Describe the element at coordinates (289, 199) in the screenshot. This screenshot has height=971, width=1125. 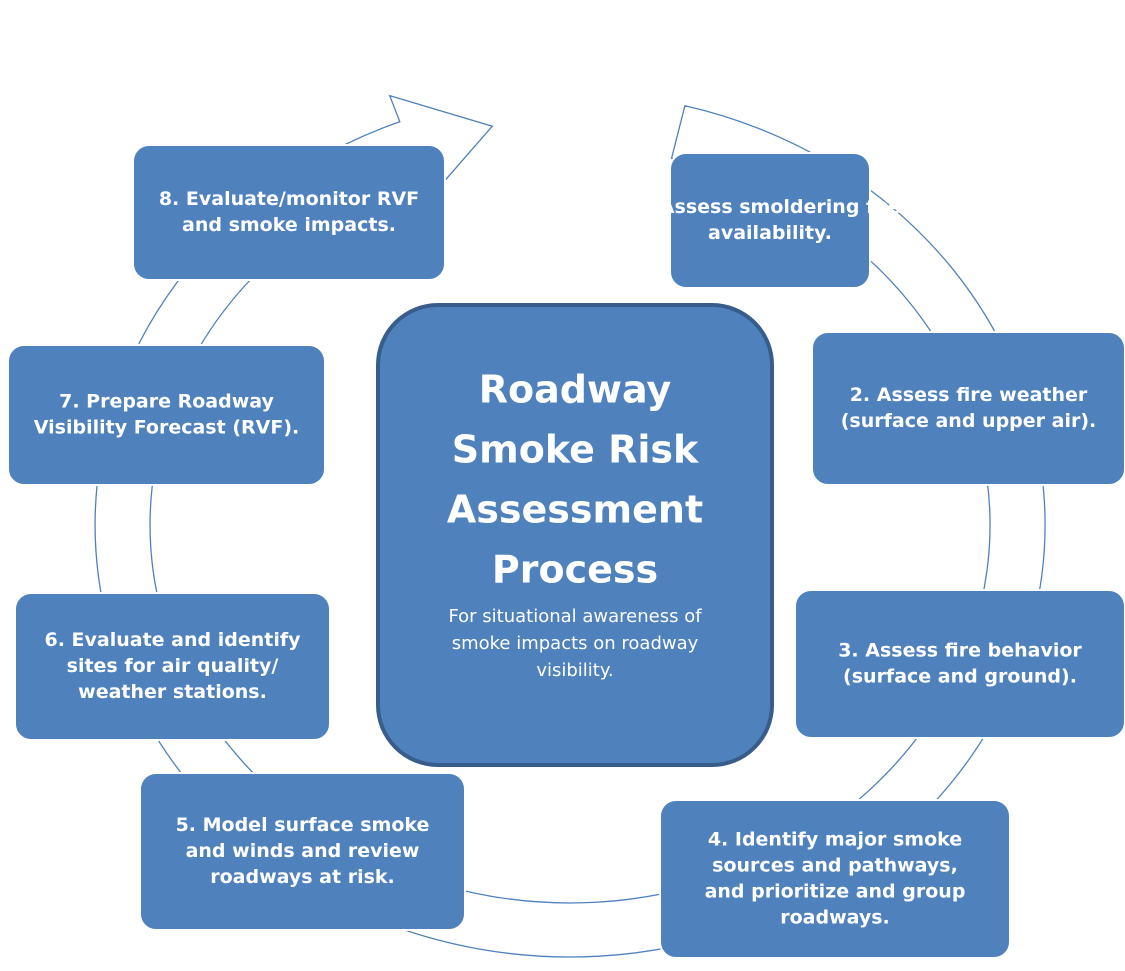
I see `step-text: 8. Evaluate/monitor RVF` at that location.